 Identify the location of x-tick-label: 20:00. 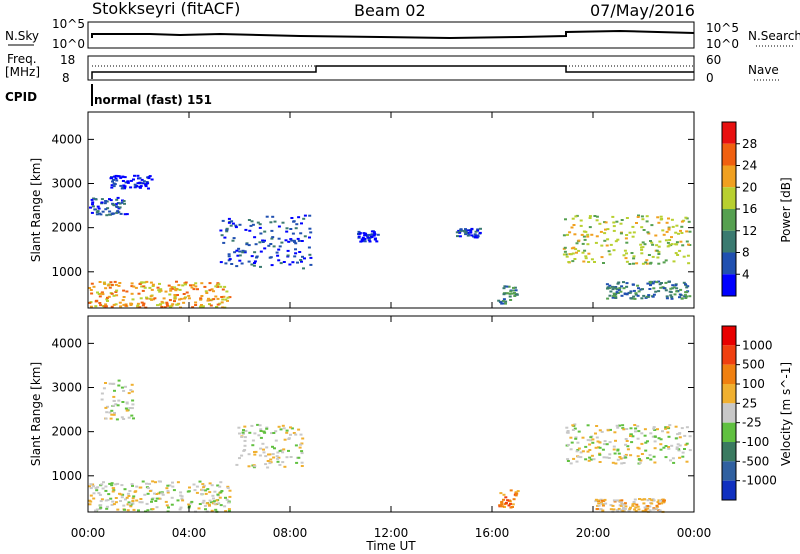
(593, 533).